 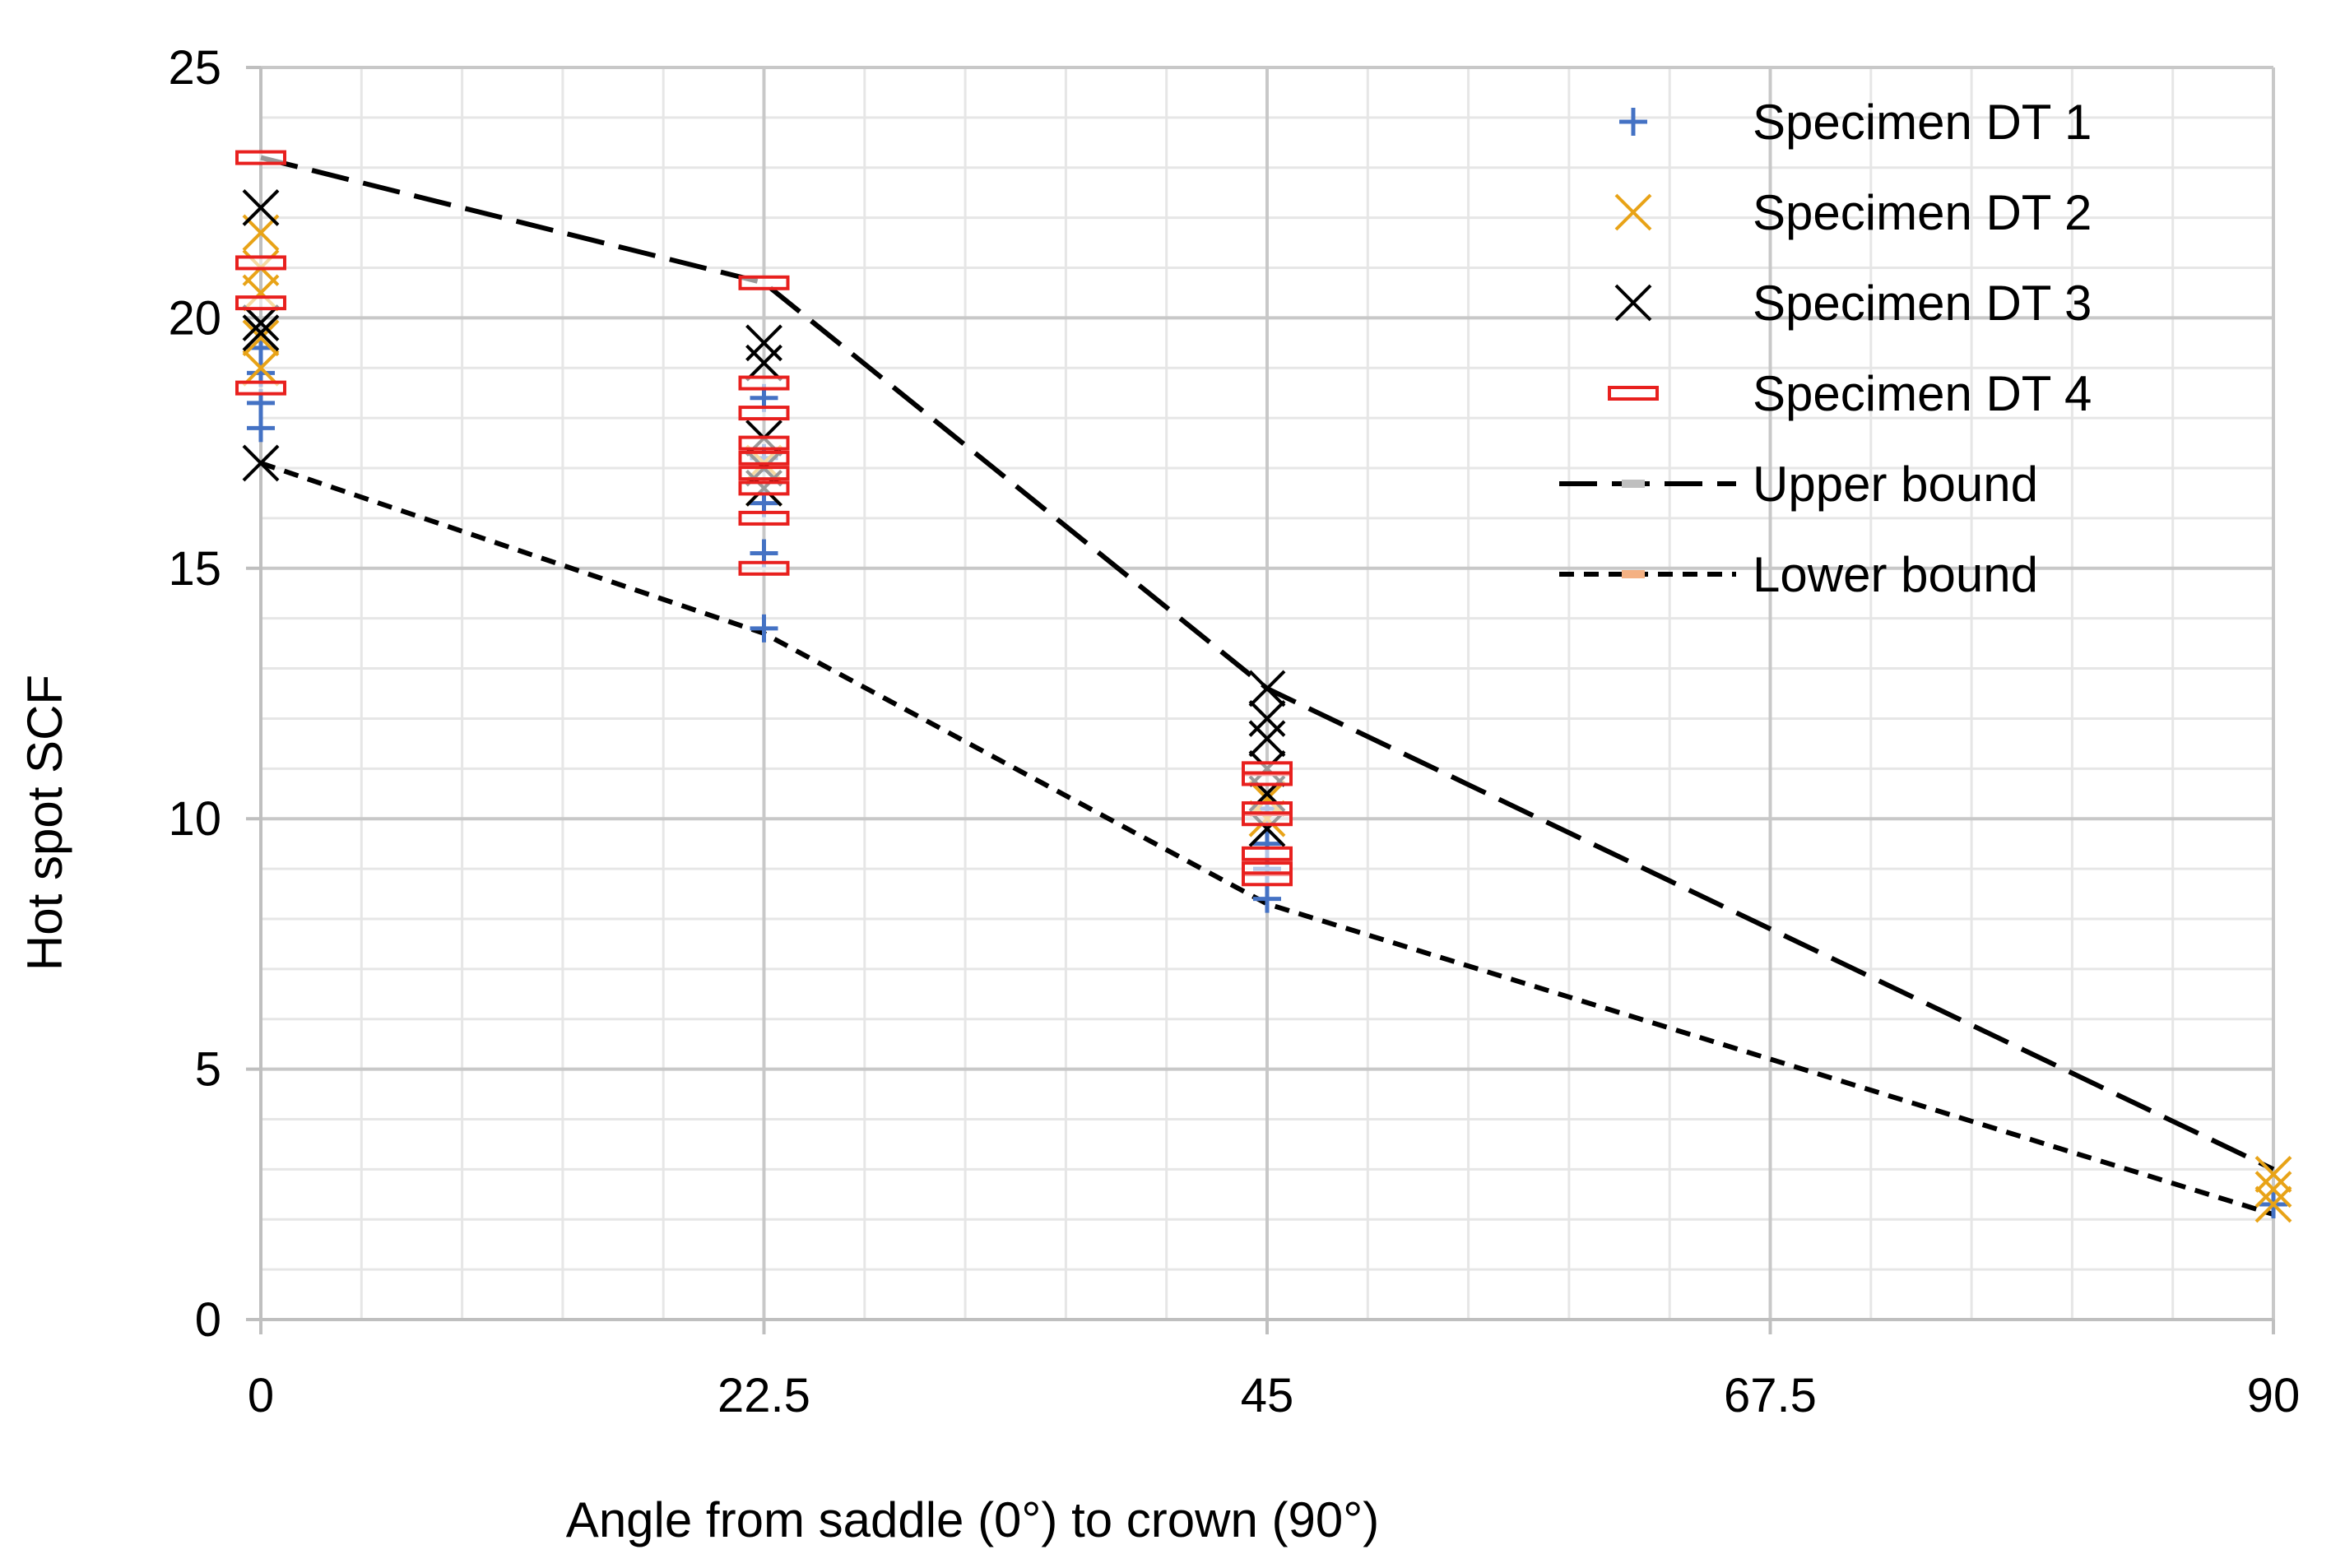 I want to click on legend-entry: Specimen DT 2, so click(x=1853, y=212).